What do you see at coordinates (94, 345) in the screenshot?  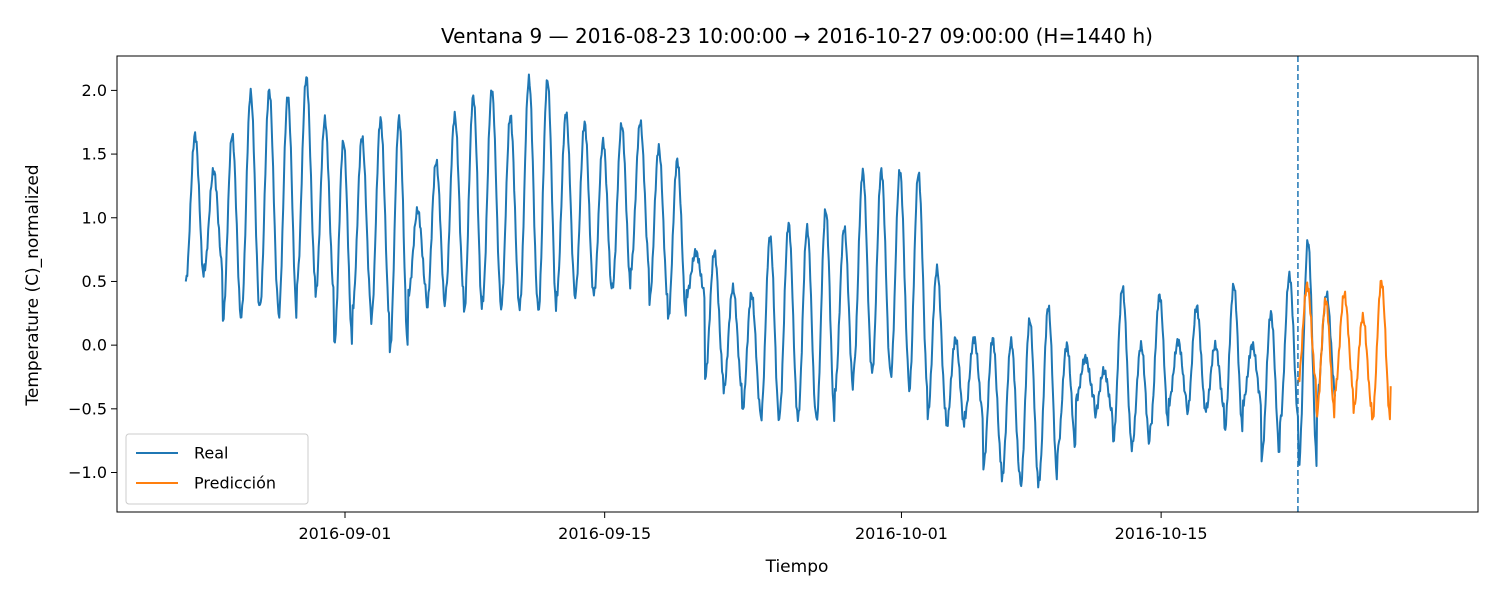 I see `y-tick-label: 0.0` at bounding box center [94, 345].